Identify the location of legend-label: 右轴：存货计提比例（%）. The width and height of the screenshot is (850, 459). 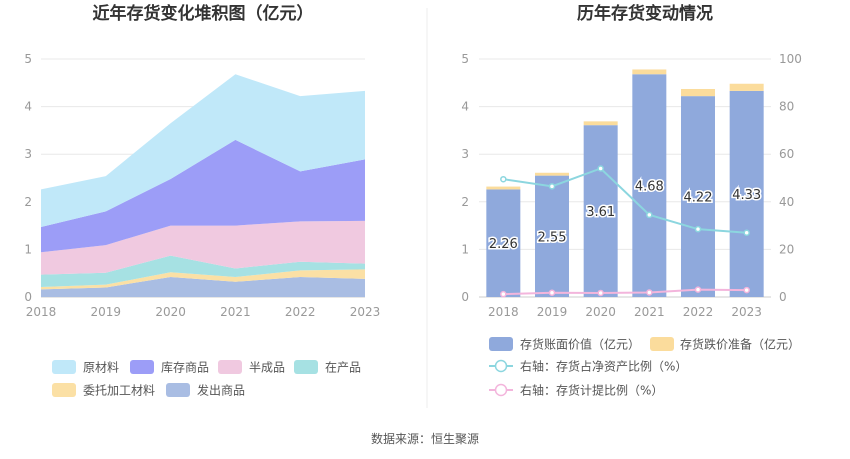
(591, 390).